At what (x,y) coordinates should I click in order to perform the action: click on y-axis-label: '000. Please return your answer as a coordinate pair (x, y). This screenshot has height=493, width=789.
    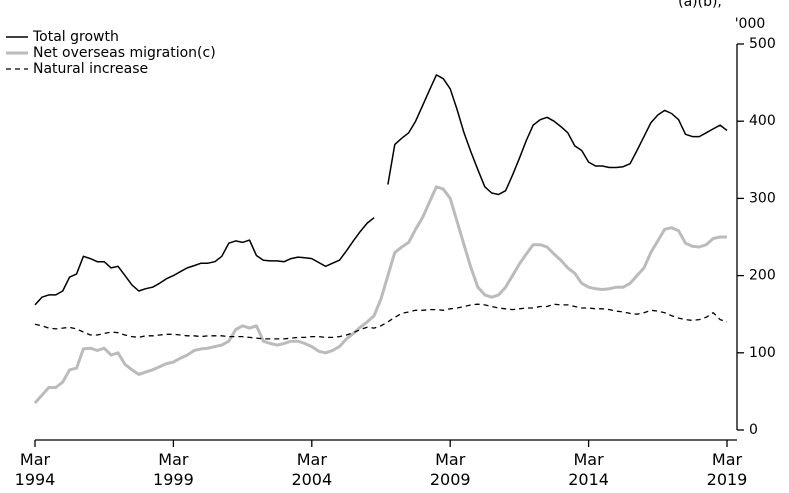
    Looking at the image, I should click on (750, 24).